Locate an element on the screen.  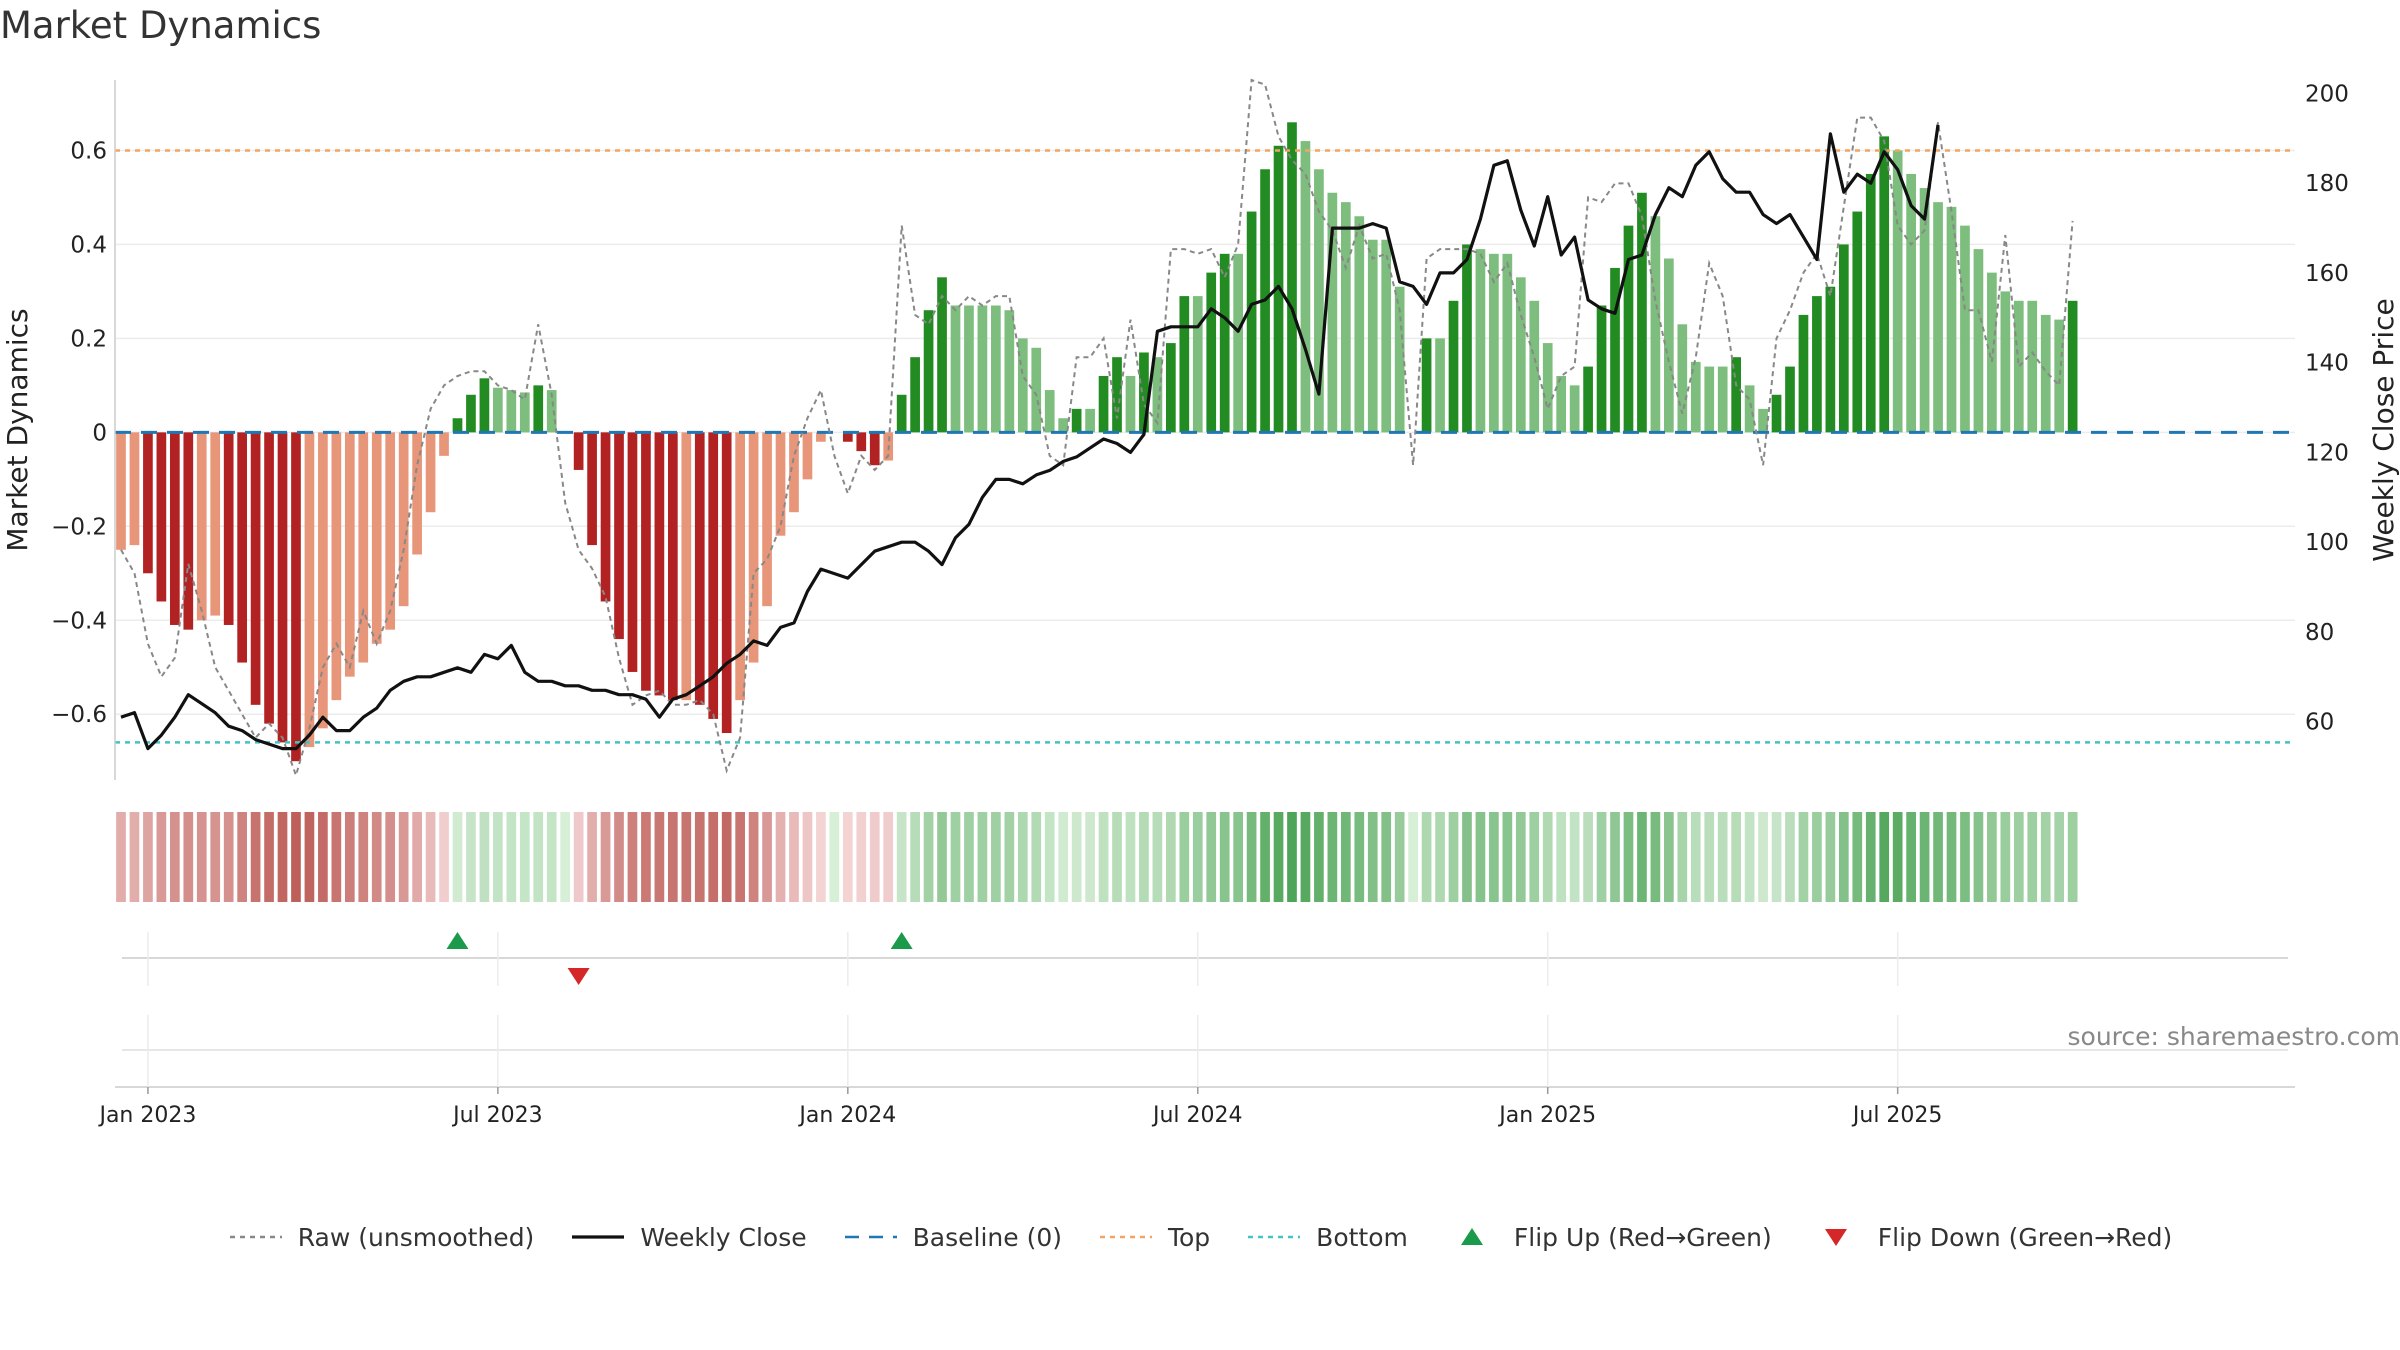
y-tick-label: −0.6 is located at coordinates (79, 715).